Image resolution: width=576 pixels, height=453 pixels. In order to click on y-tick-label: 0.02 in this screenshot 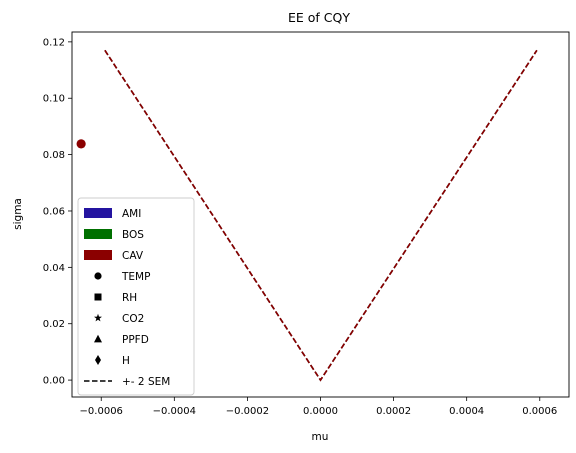, I will do `click(54, 324)`.